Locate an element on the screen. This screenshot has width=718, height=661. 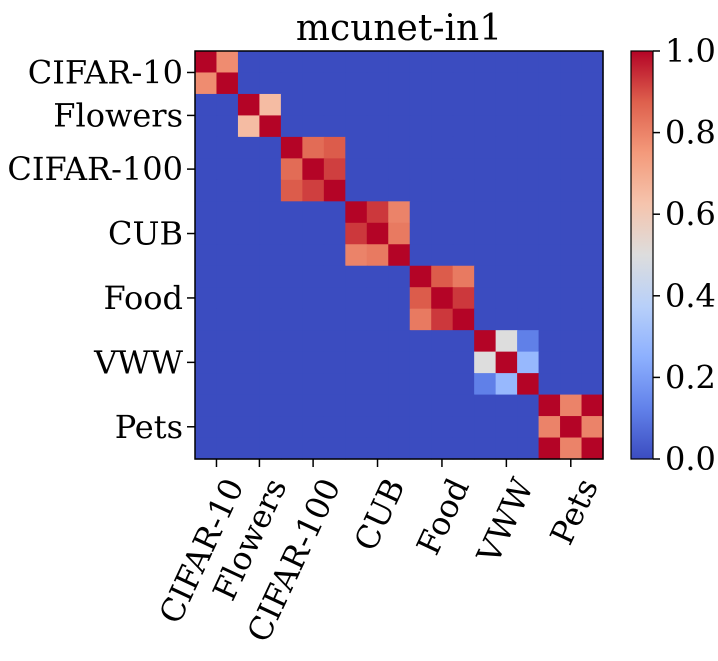
colorbar is located at coordinates (642, 255).